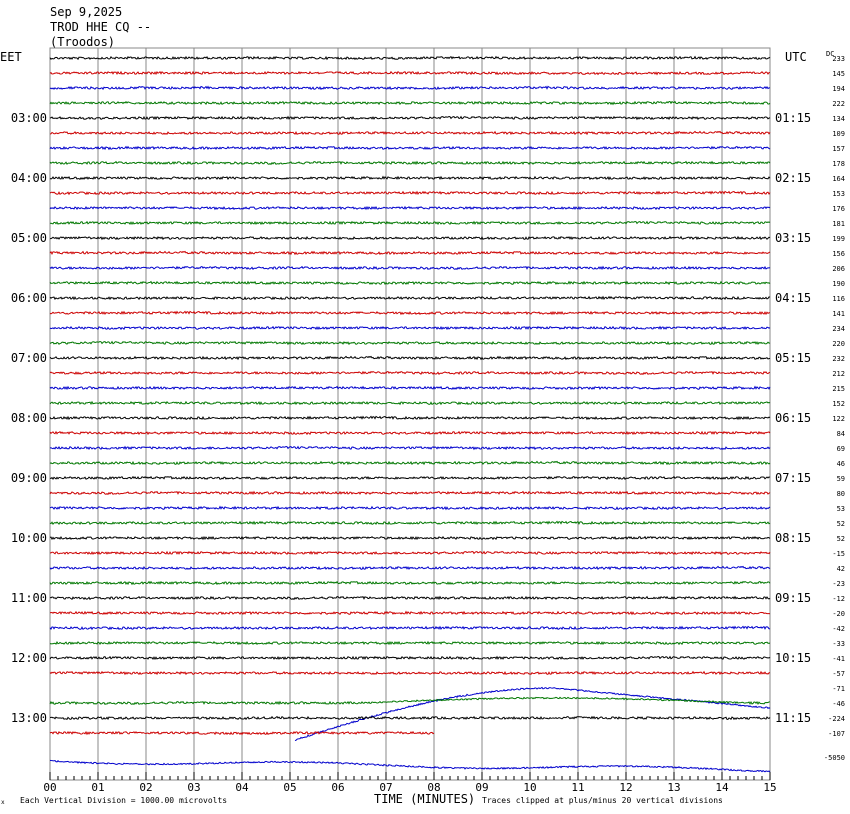 Image resolution: width=850 pixels, height=814 pixels. I want to click on dc-offset-label: 220, so click(838, 344).